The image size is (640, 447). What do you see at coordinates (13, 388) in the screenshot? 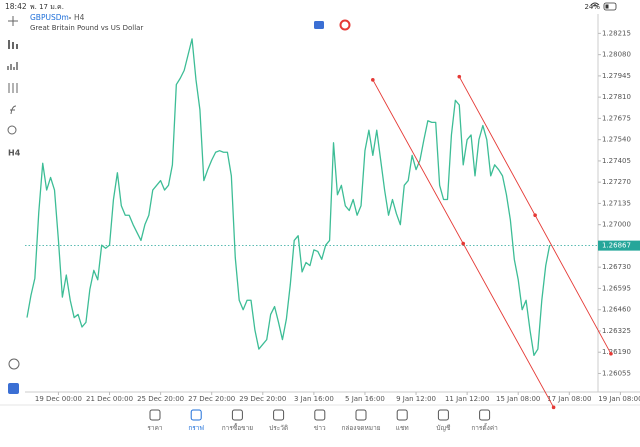
I see `account-tool` at bounding box center [13, 388].